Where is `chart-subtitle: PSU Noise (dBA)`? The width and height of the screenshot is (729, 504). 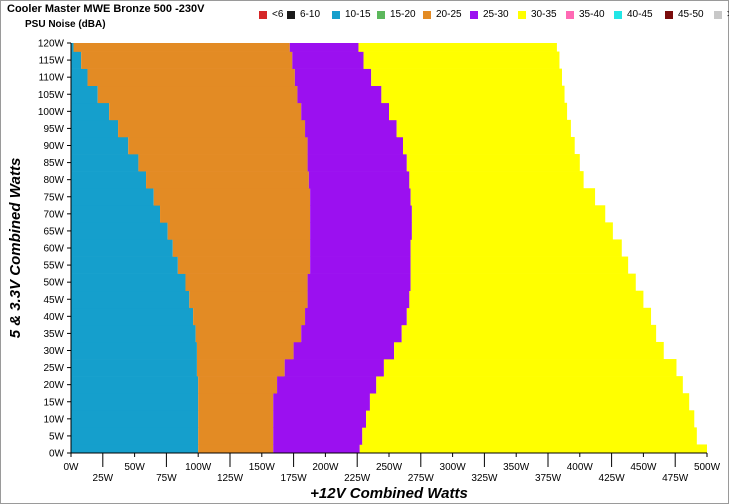
chart-subtitle: PSU Noise (dBA) is located at coordinates (65, 24).